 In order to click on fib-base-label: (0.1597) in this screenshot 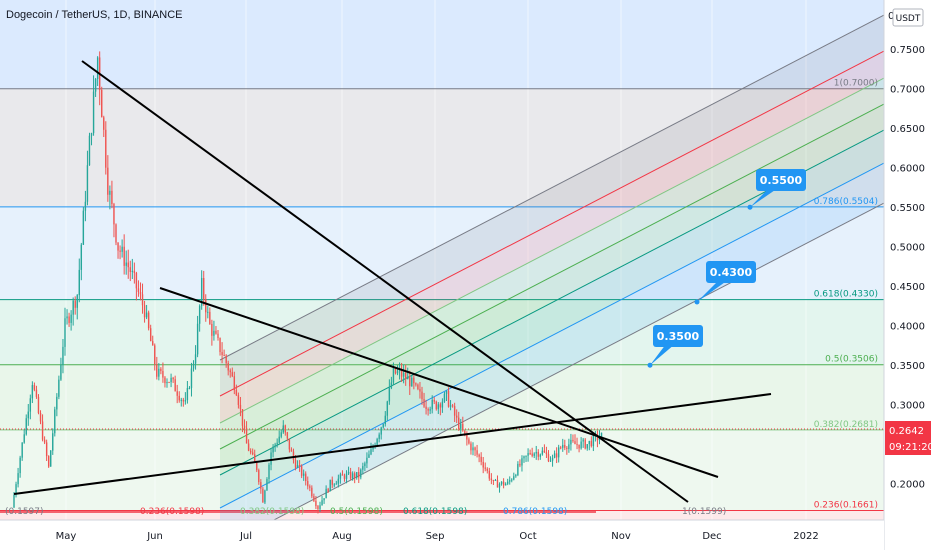, I will do `click(24, 512)`.